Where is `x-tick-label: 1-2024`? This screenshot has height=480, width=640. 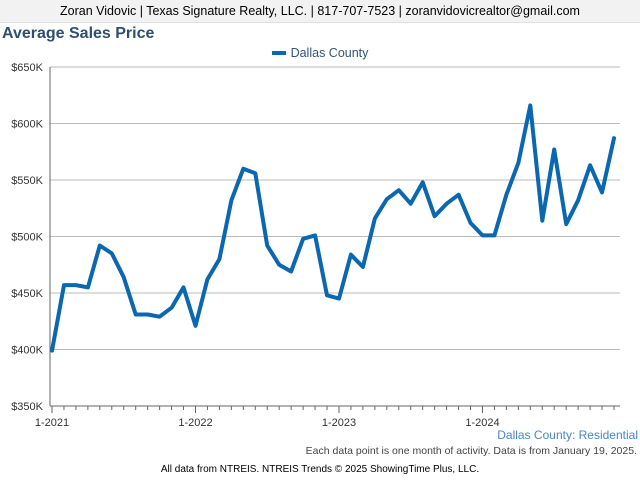 x-tick-label: 1-2024 is located at coordinates (482, 423).